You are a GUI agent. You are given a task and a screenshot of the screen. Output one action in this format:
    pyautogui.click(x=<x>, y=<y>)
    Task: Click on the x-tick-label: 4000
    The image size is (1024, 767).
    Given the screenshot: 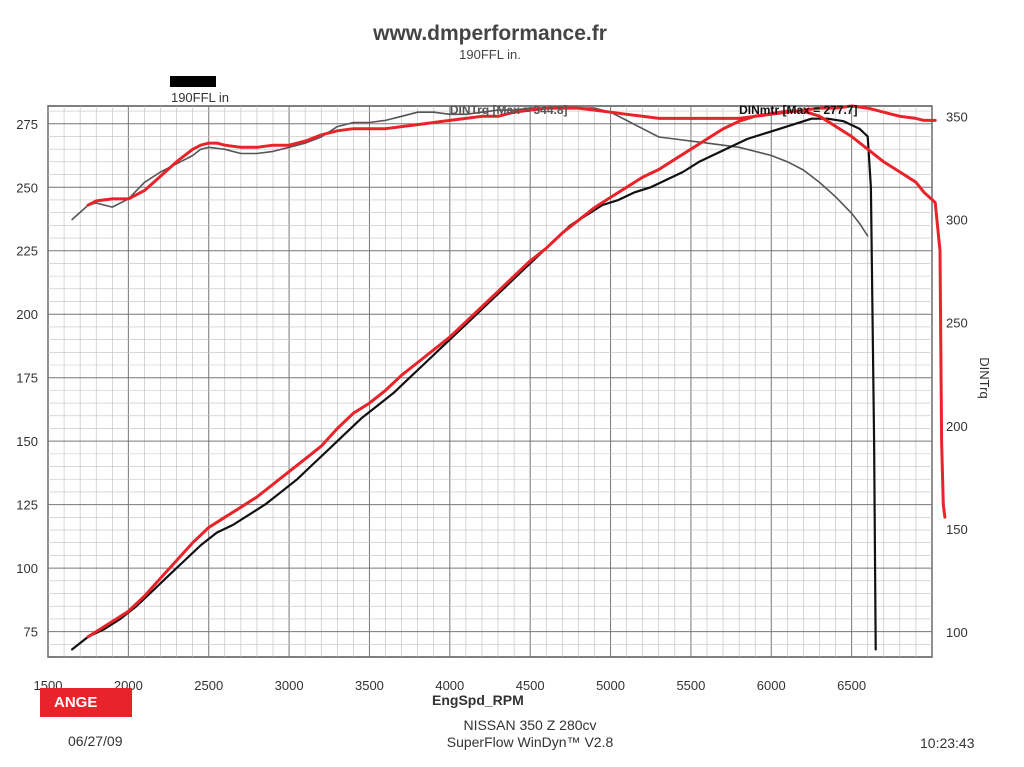 What is the action you would take?
    pyautogui.click(x=449, y=685)
    